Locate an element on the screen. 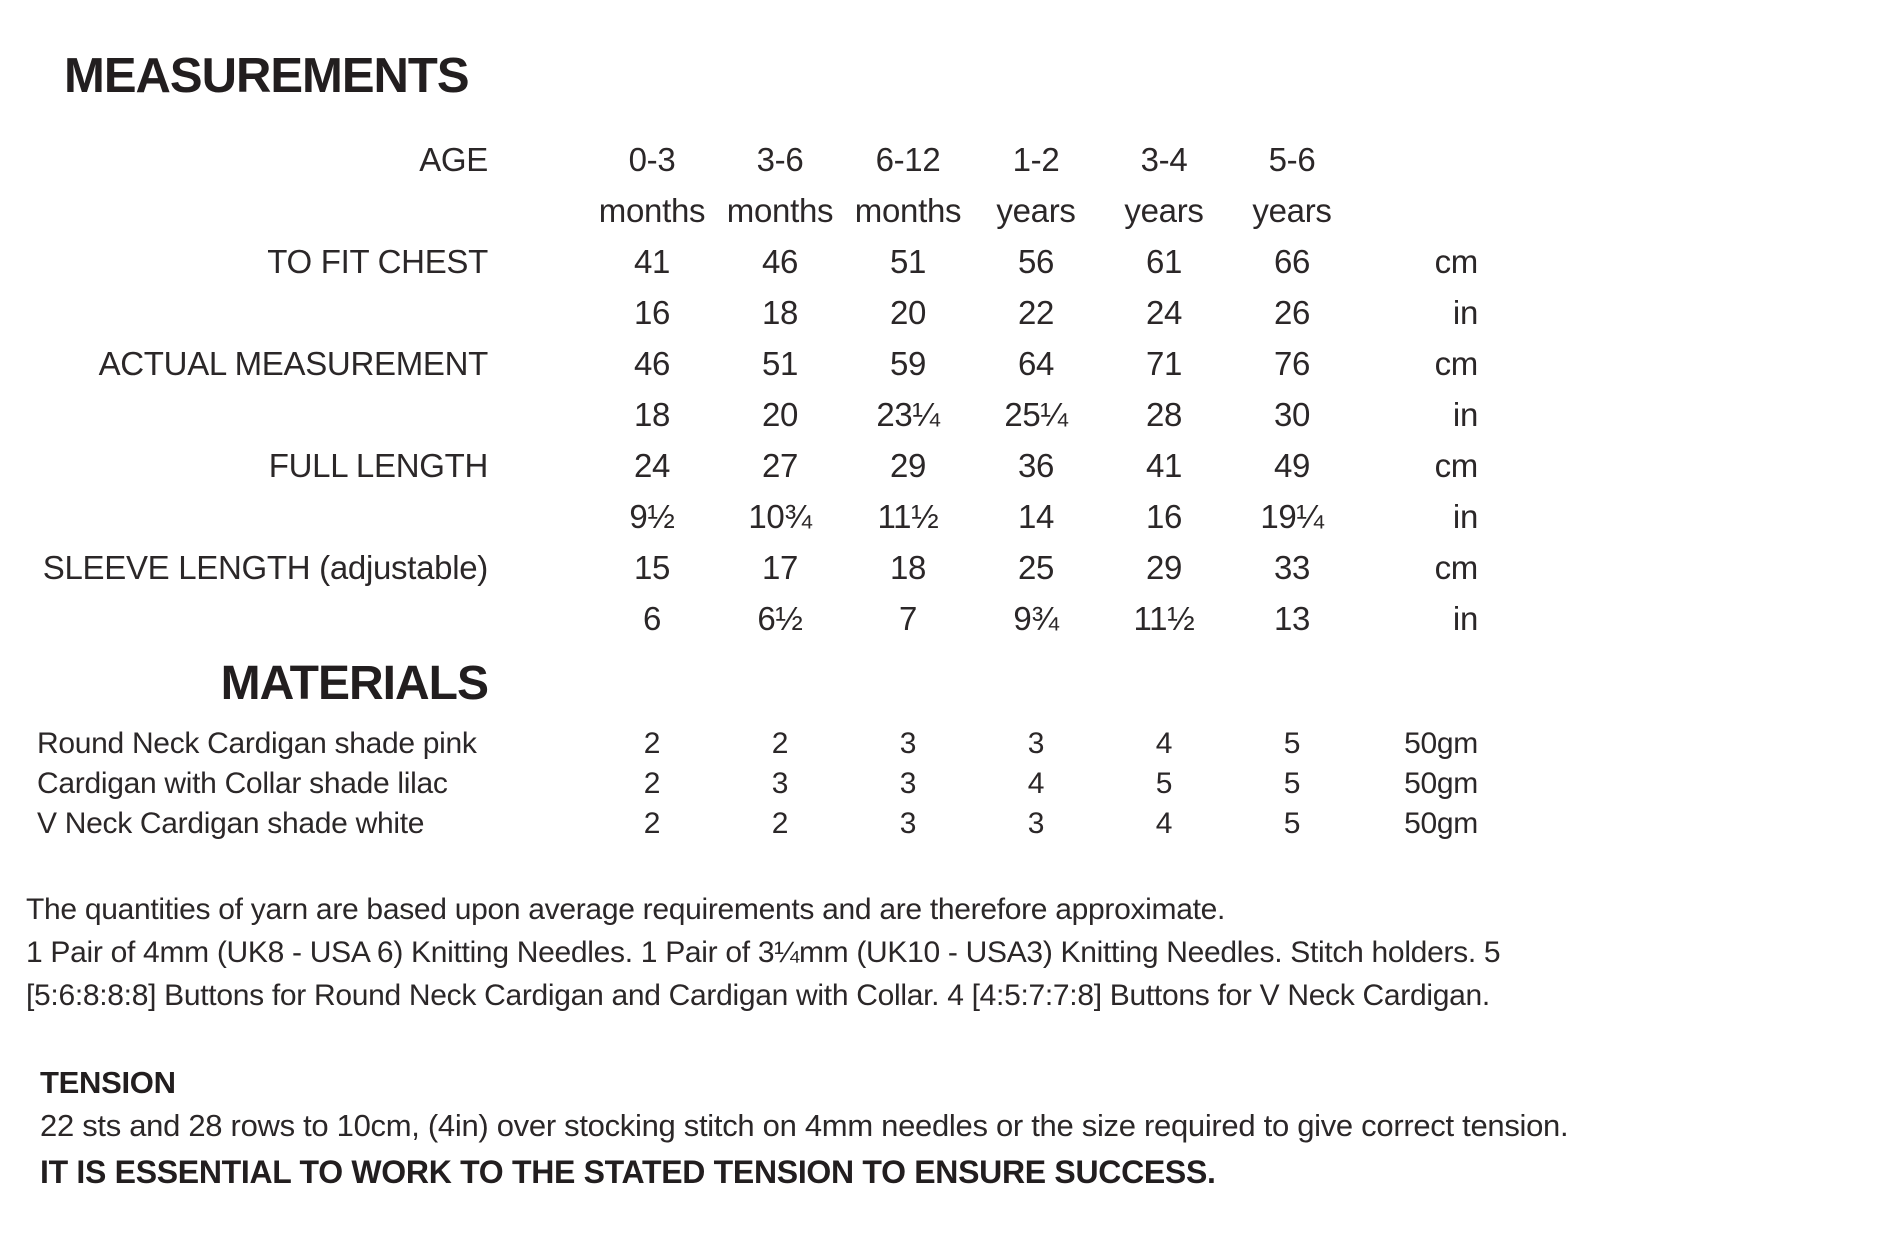 The width and height of the screenshot is (1894, 1233). measurement-value-in: 6 is located at coordinates (652, 618).